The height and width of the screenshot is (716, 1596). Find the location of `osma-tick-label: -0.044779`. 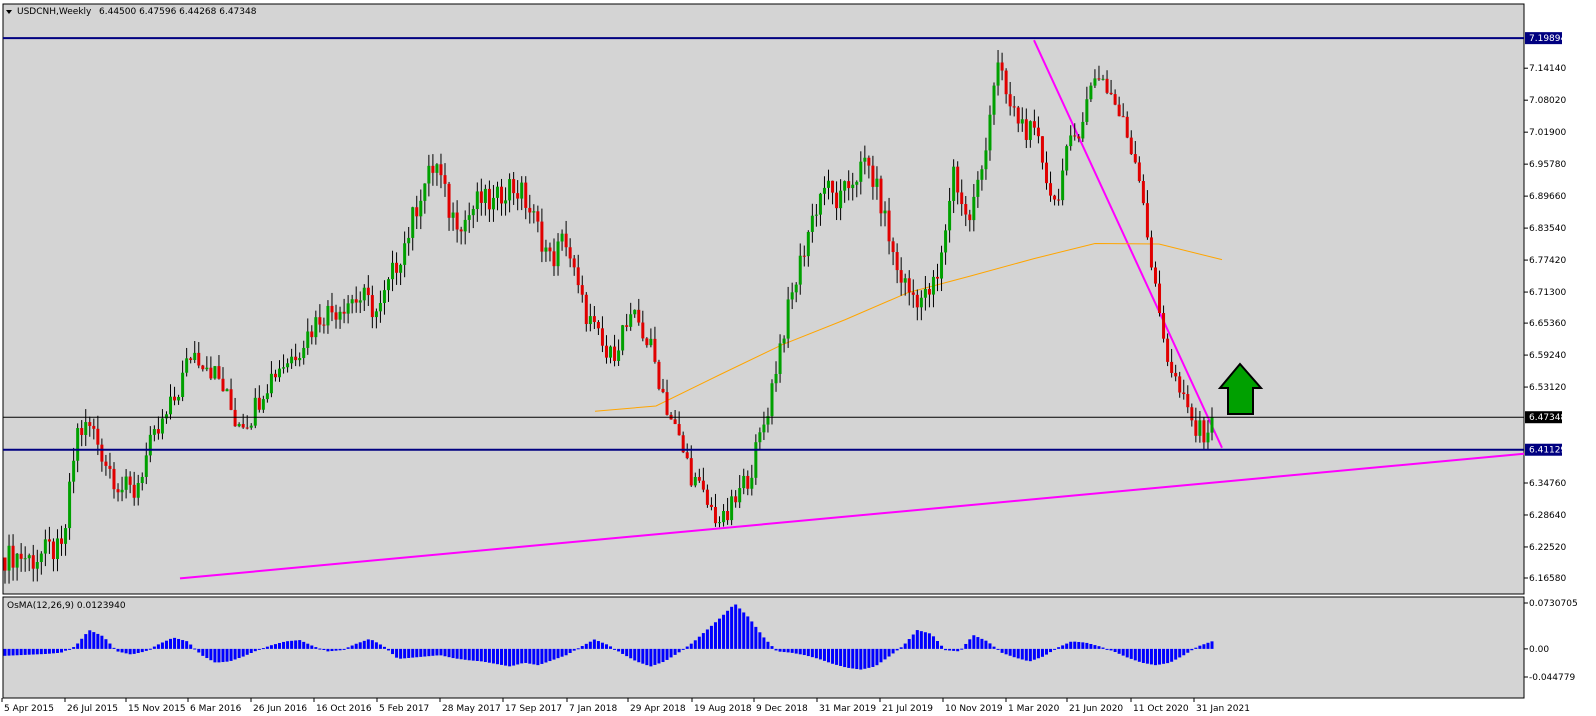

osma-tick-label: -0.044779 is located at coordinates (1552, 678).